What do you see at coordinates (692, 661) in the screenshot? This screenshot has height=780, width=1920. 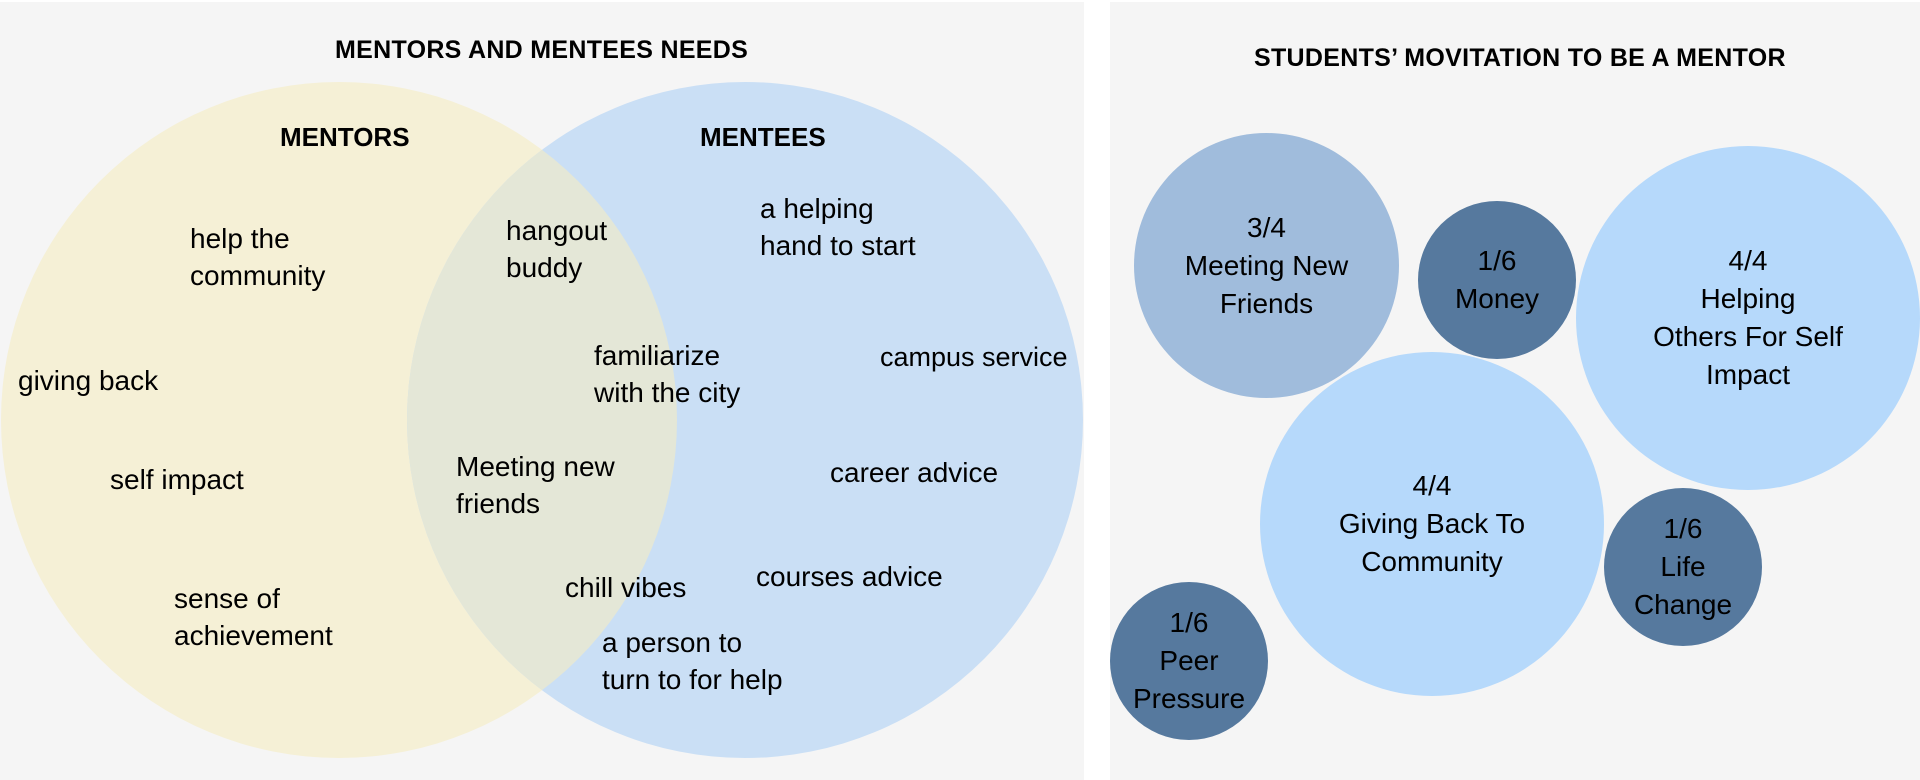 I see `shared-need-person-for-help: a person to turn to for help` at bounding box center [692, 661].